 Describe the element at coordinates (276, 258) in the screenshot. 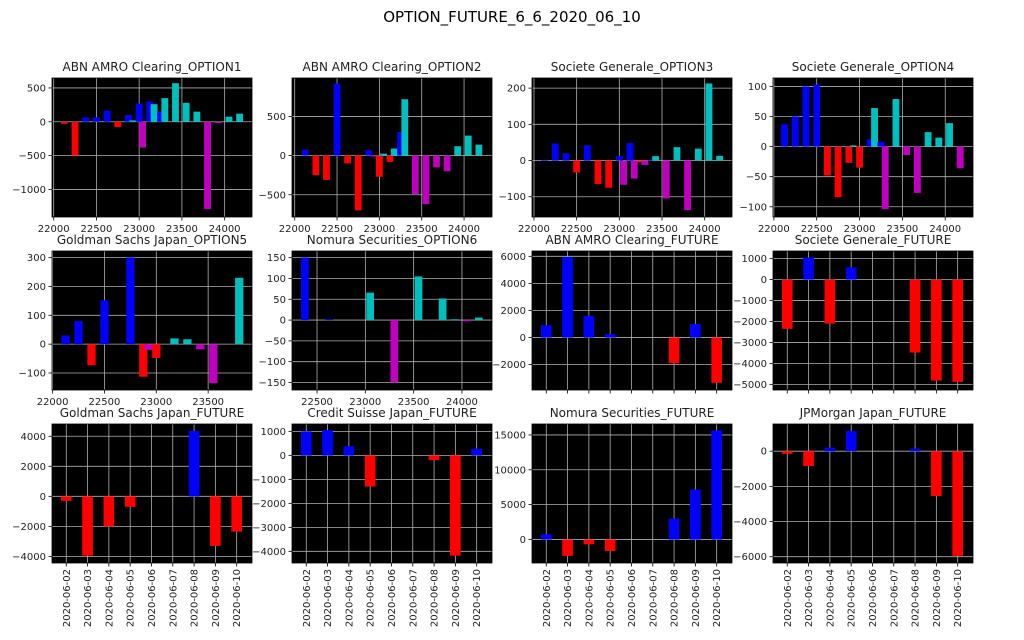

I see `y-tick-label: 150` at that location.